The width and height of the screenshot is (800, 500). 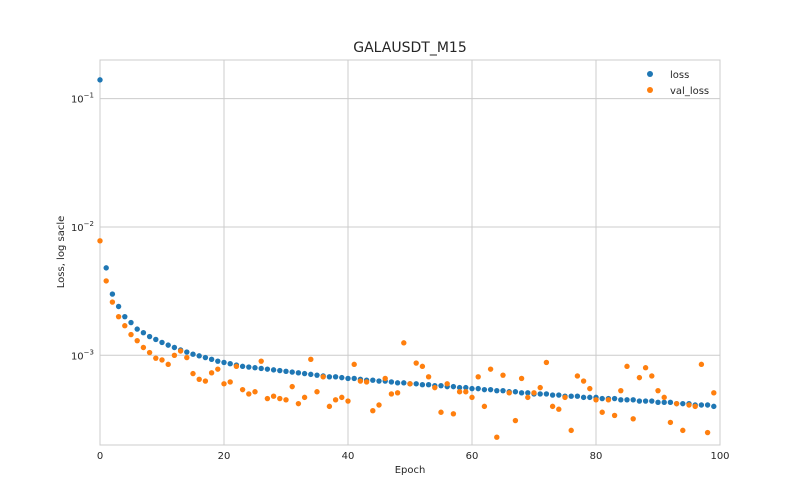 I want to click on y-axis-label: Loss, log sacle, so click(x=61, y=252).